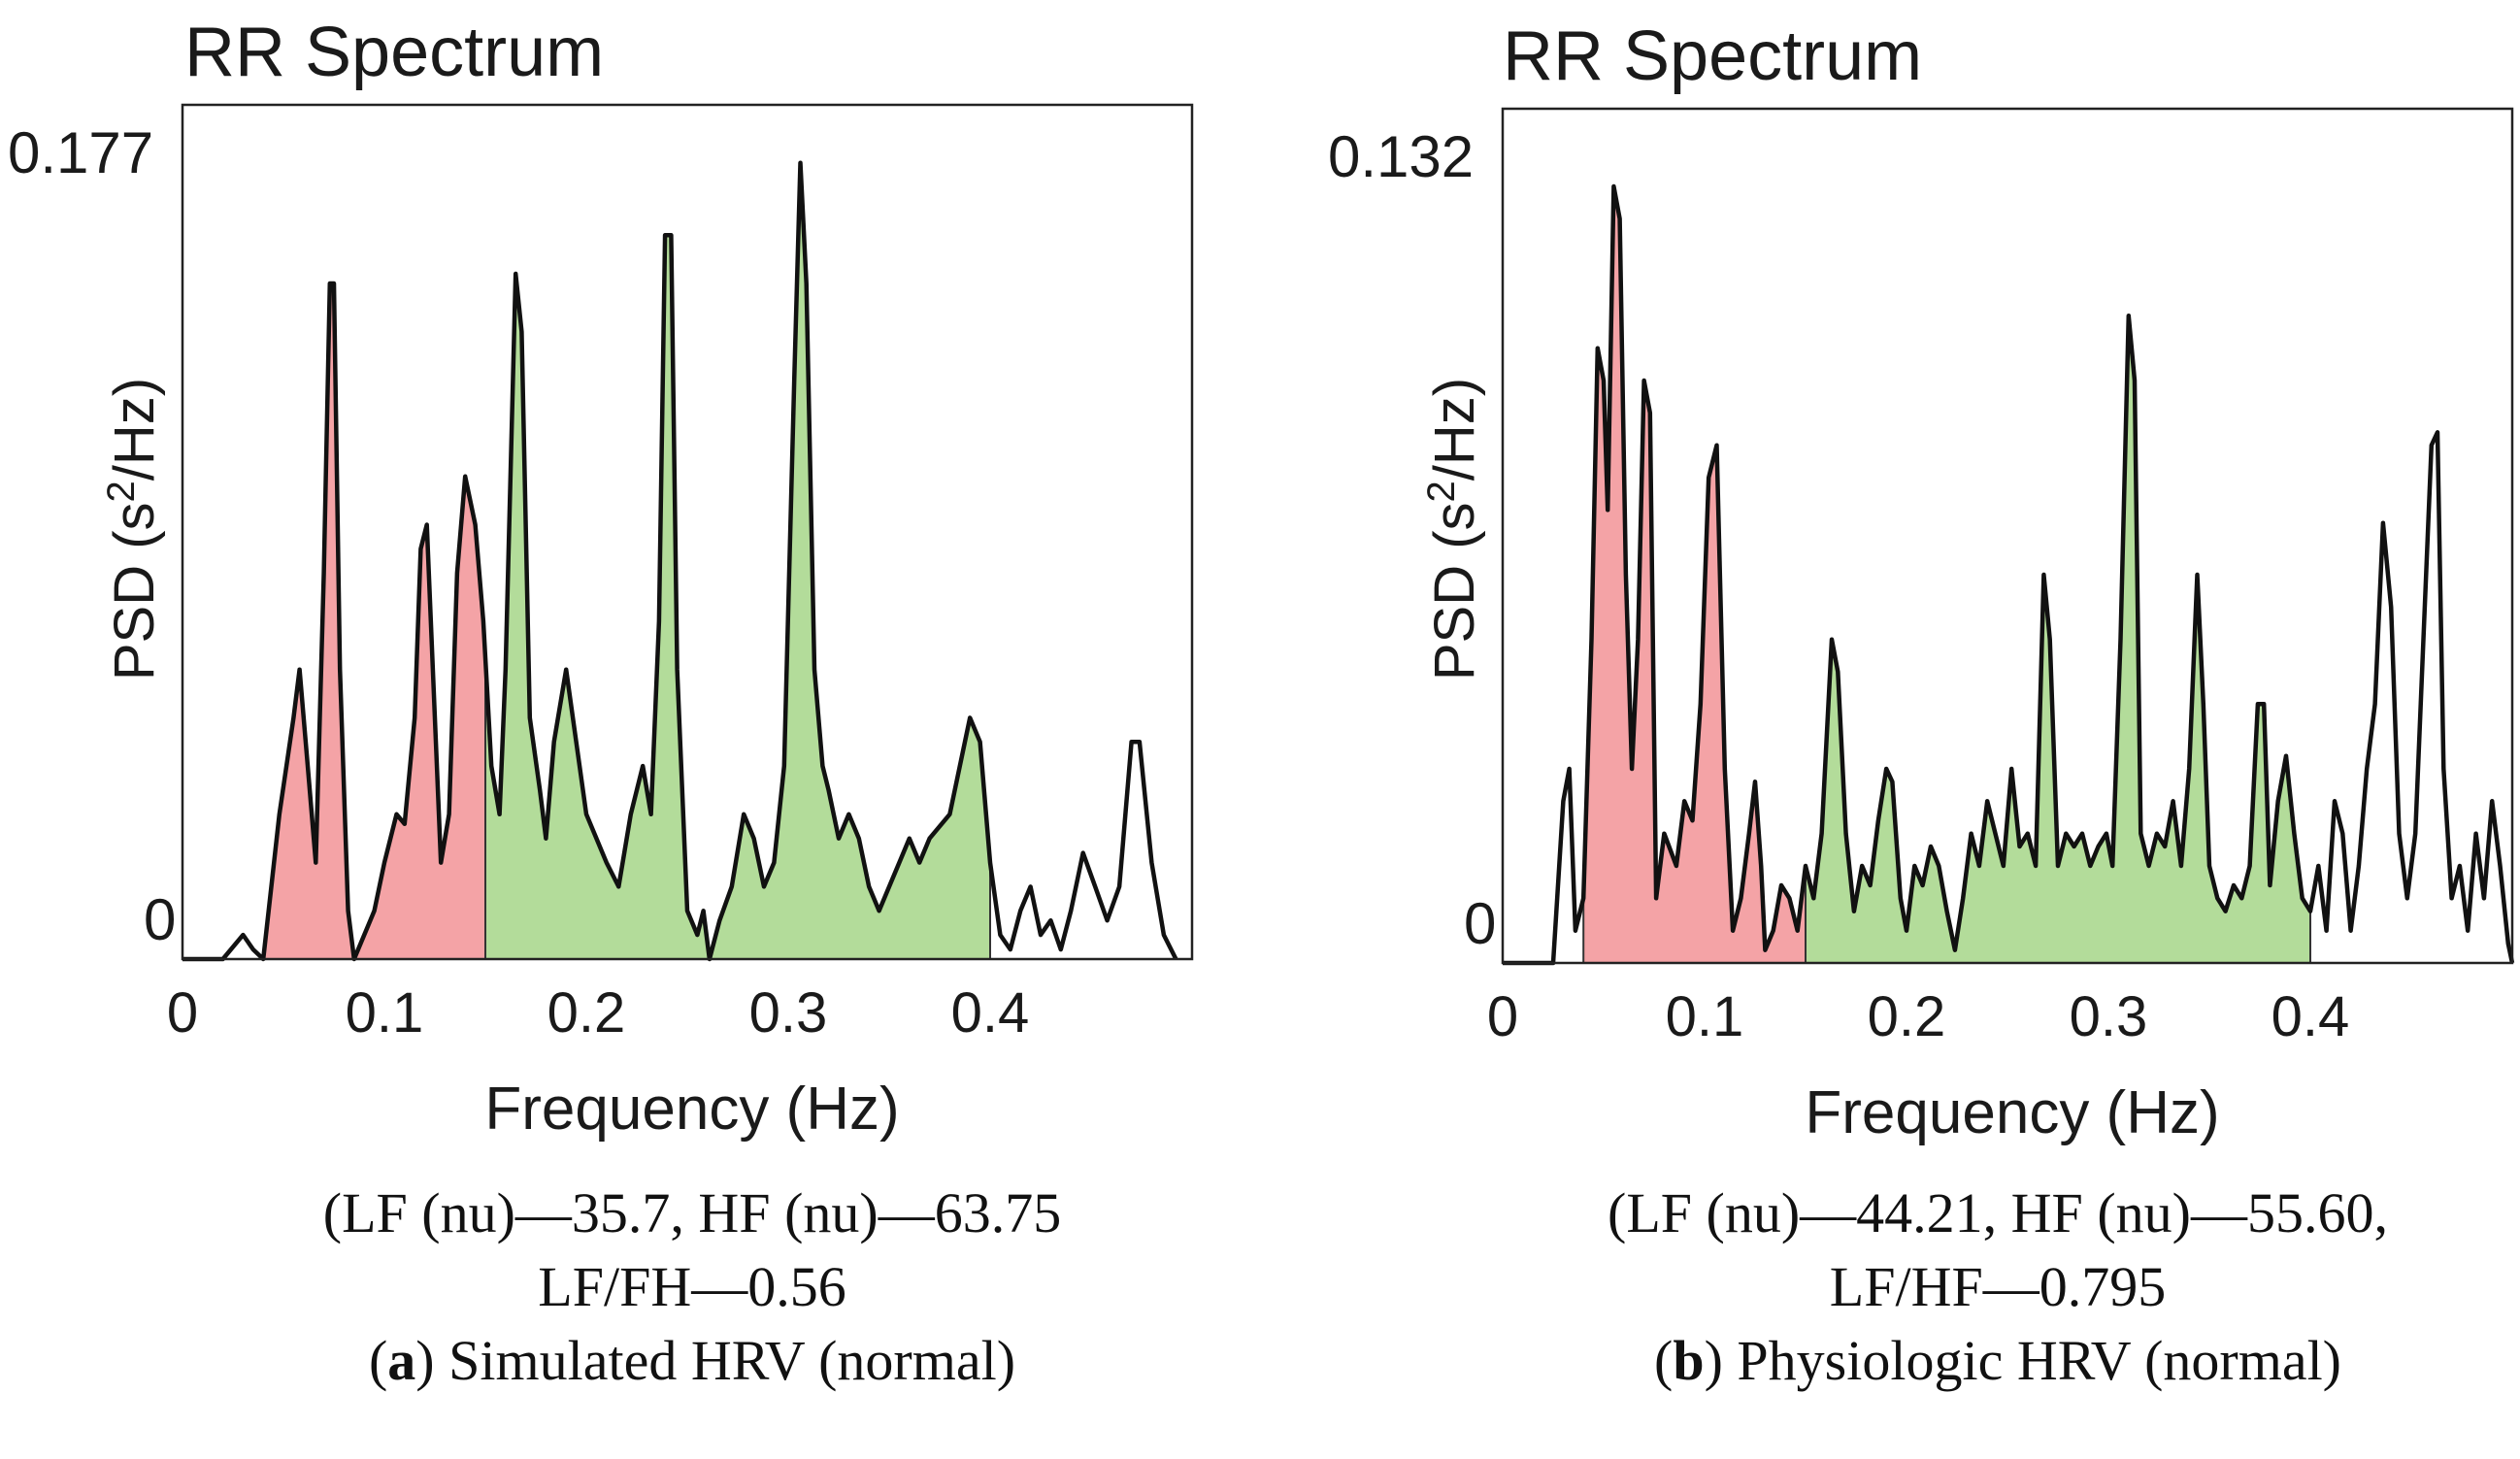 This screenshot has width=2520, height=1459. I want to click on panel-a-y-min-label: 0, so click(160, 919).